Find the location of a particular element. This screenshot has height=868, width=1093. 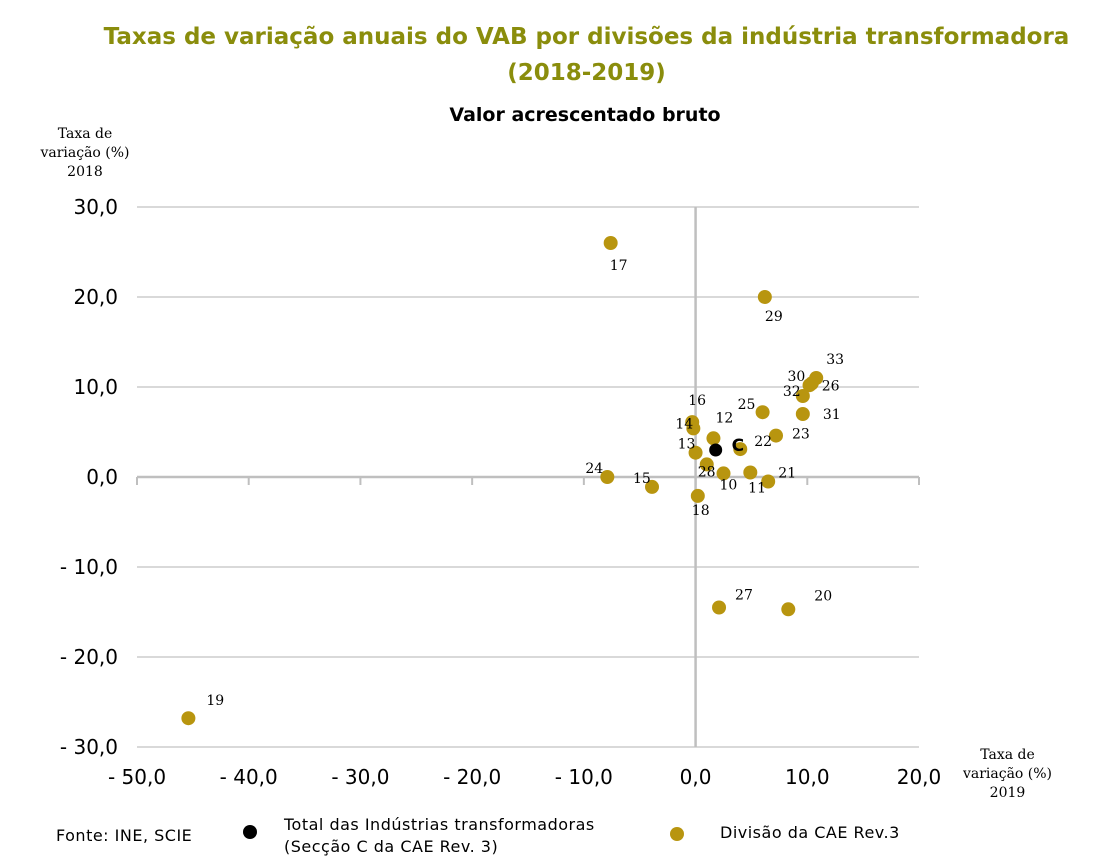

division-point-label-23: 23 is located at coordinates (801, 435).